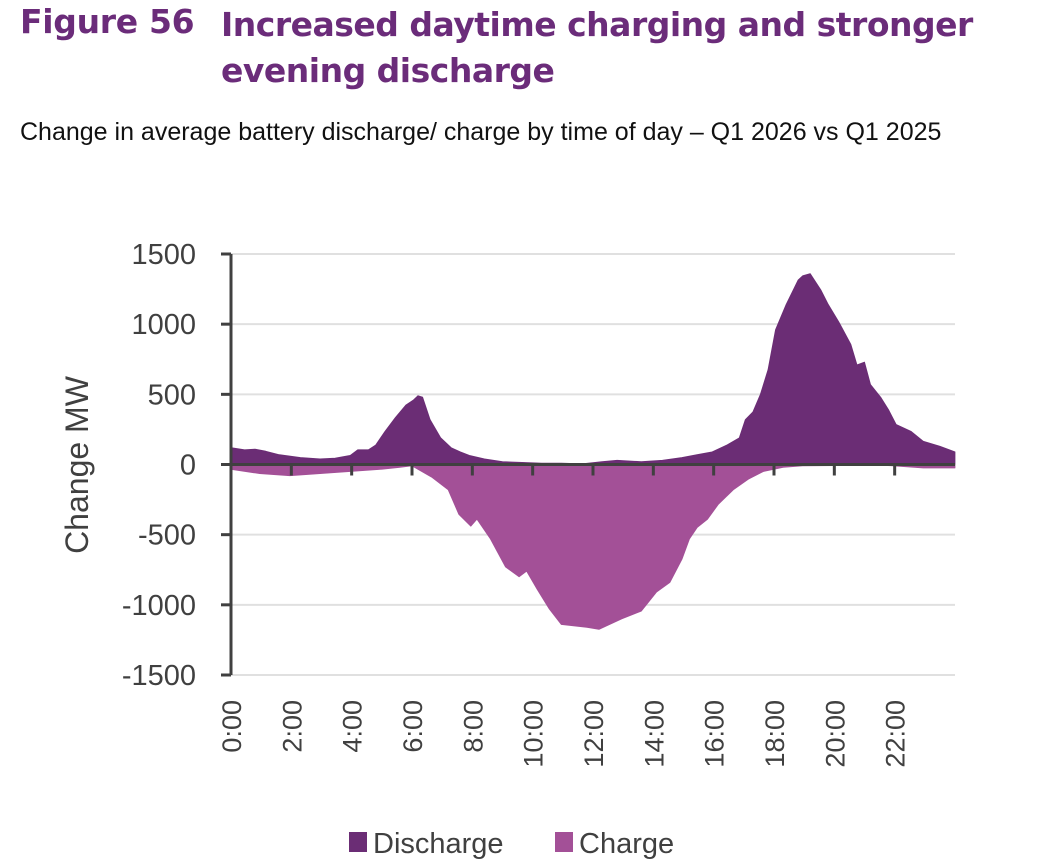 This screenshot has width=1037, height=866. I want to click on y-tick-label: 1000, so click(163, 325).